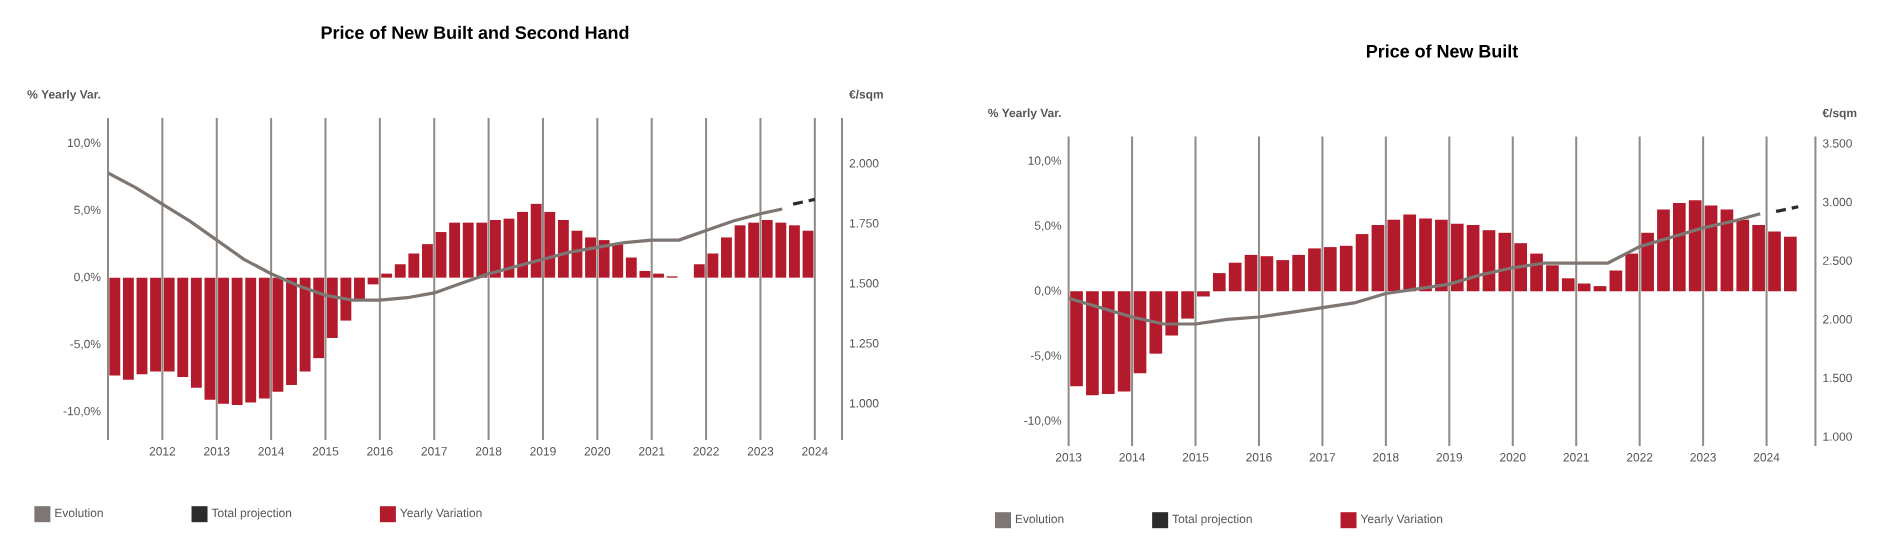 This screenshot has height=548, width=1888. What do you see at coordinates (1442, 51) in the screenshot?
I see `chart-title: Price of New Built` at bounding box center [1442, 51].